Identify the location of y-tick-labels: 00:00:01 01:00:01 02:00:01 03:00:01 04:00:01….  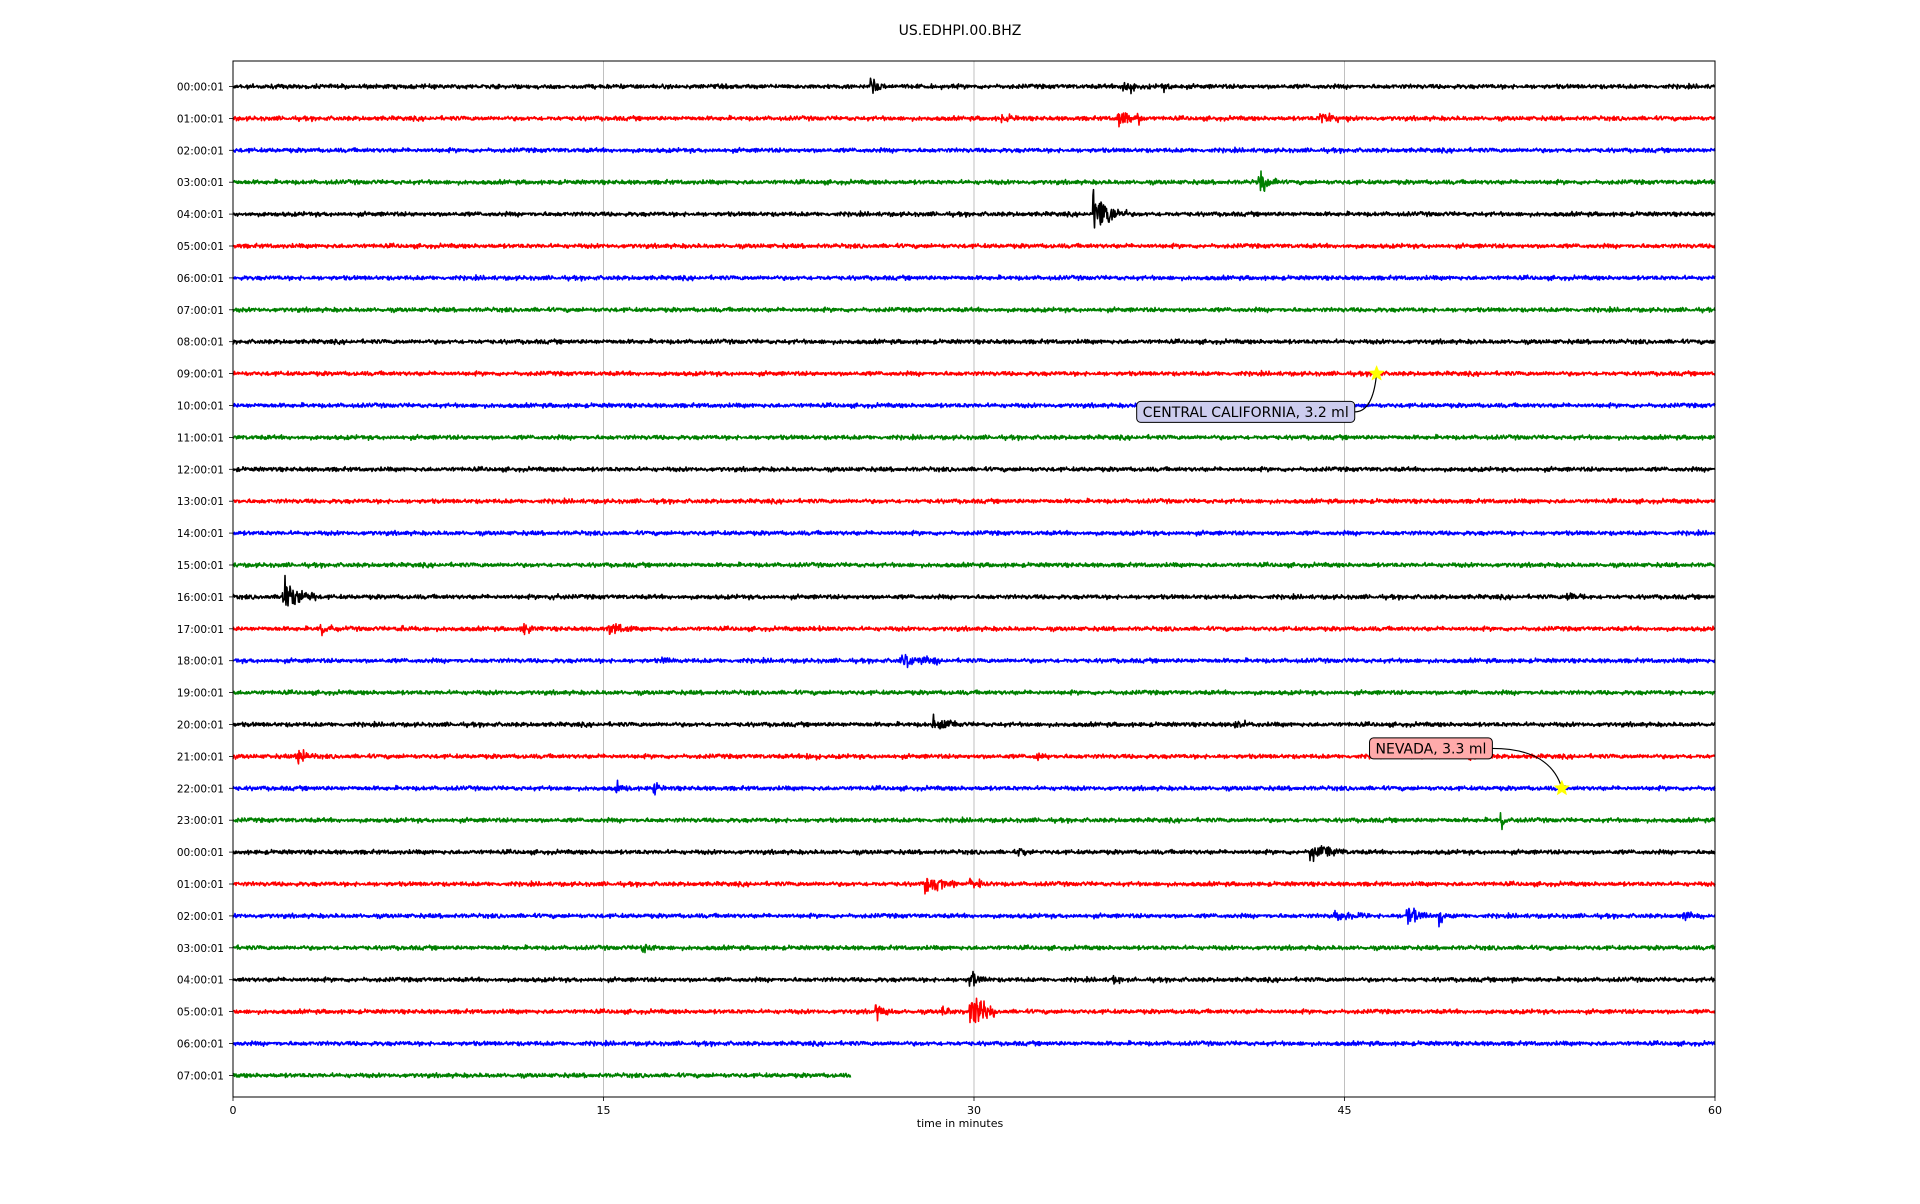
(205, 582).